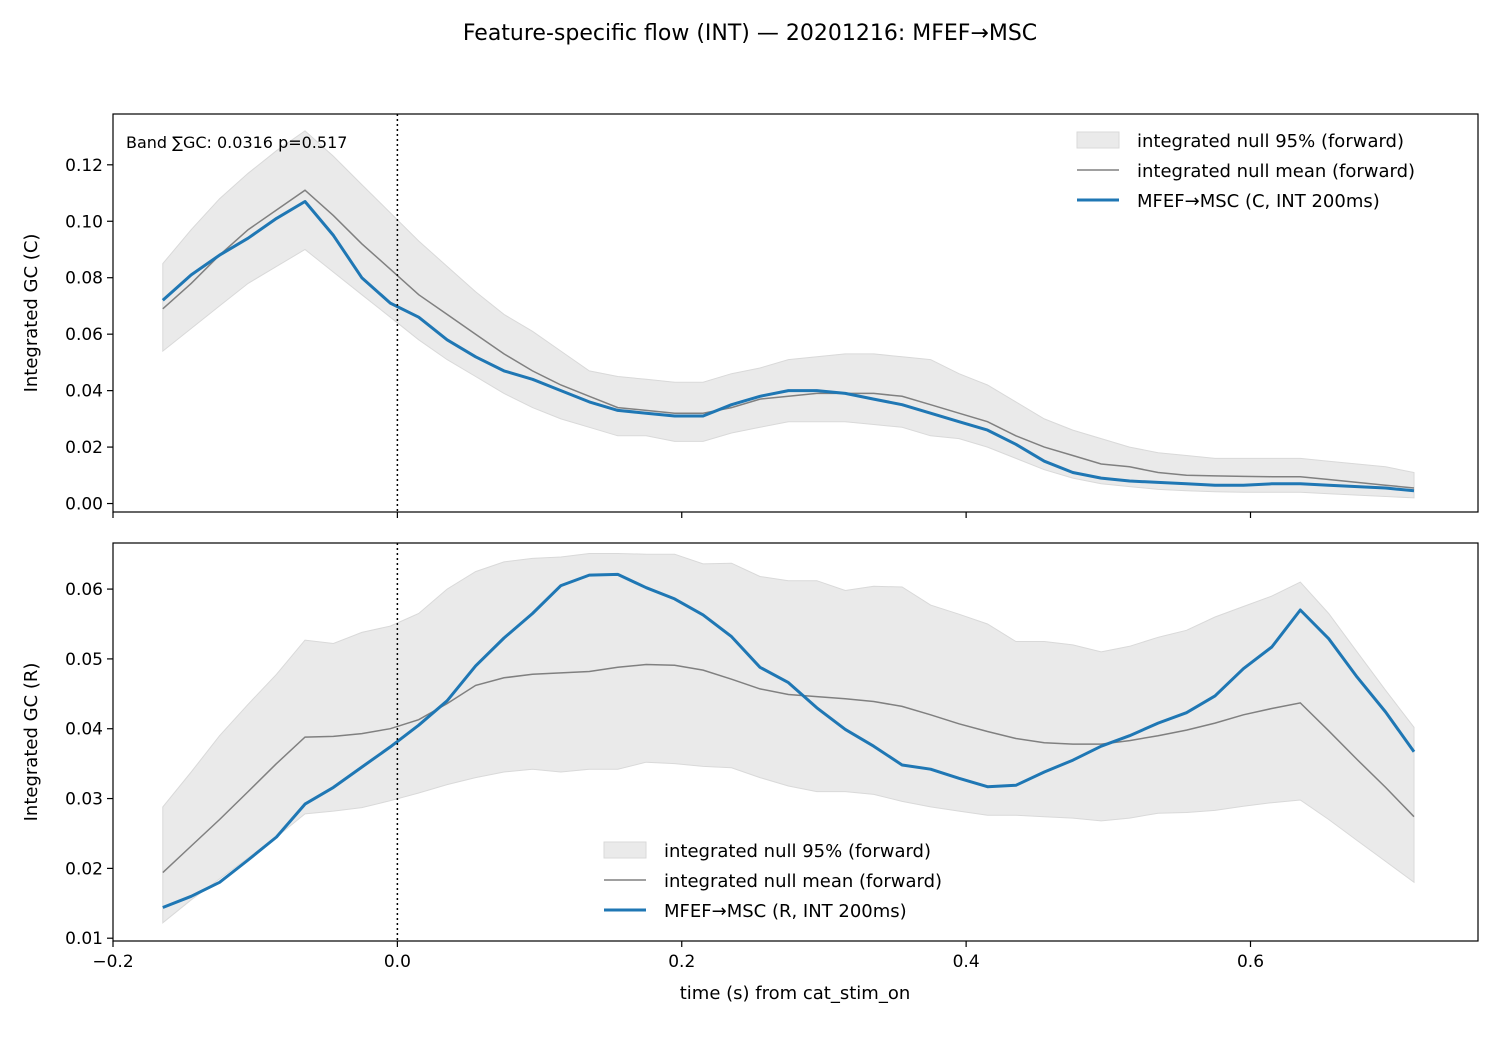  I want to click on x-tick-label: −0.2, so click(112, 962).